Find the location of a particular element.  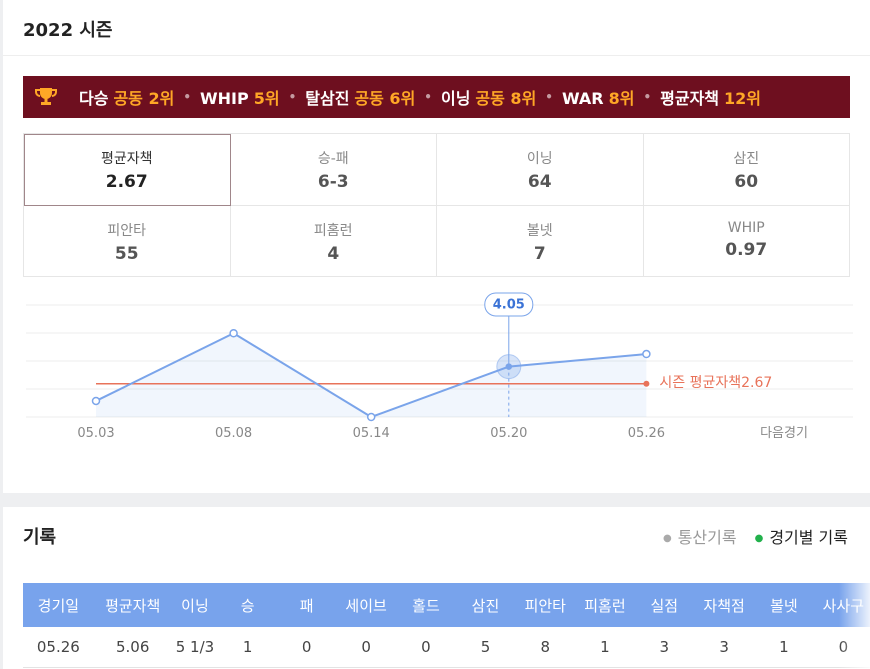

rank-label: WHIP is located at coordinates (224, 98).